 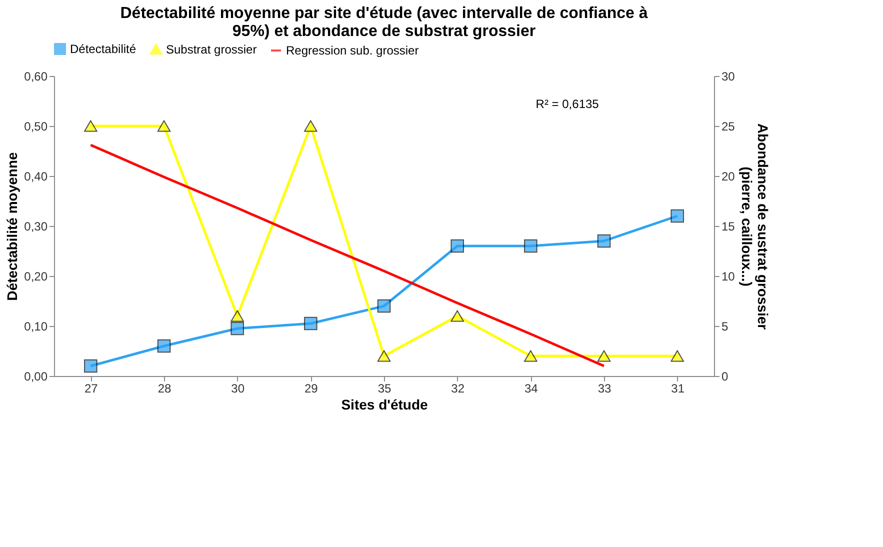 What do you see at coordinates (36, 277) in the screenshot?
I see `y-tick-label: 0,20` at bounding box center [36, 277].